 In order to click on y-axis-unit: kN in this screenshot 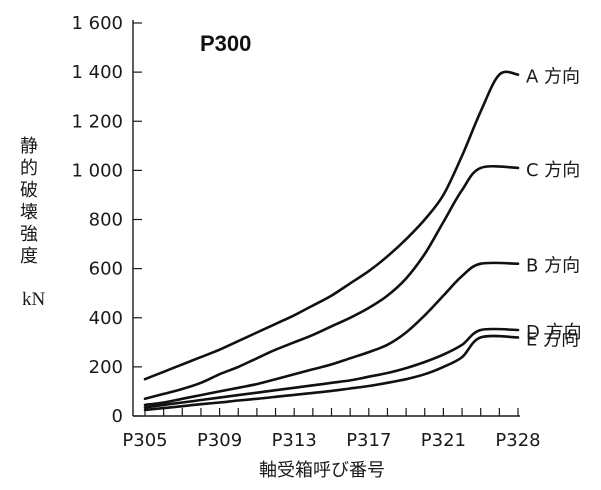, I will do `click(34, 299)`.